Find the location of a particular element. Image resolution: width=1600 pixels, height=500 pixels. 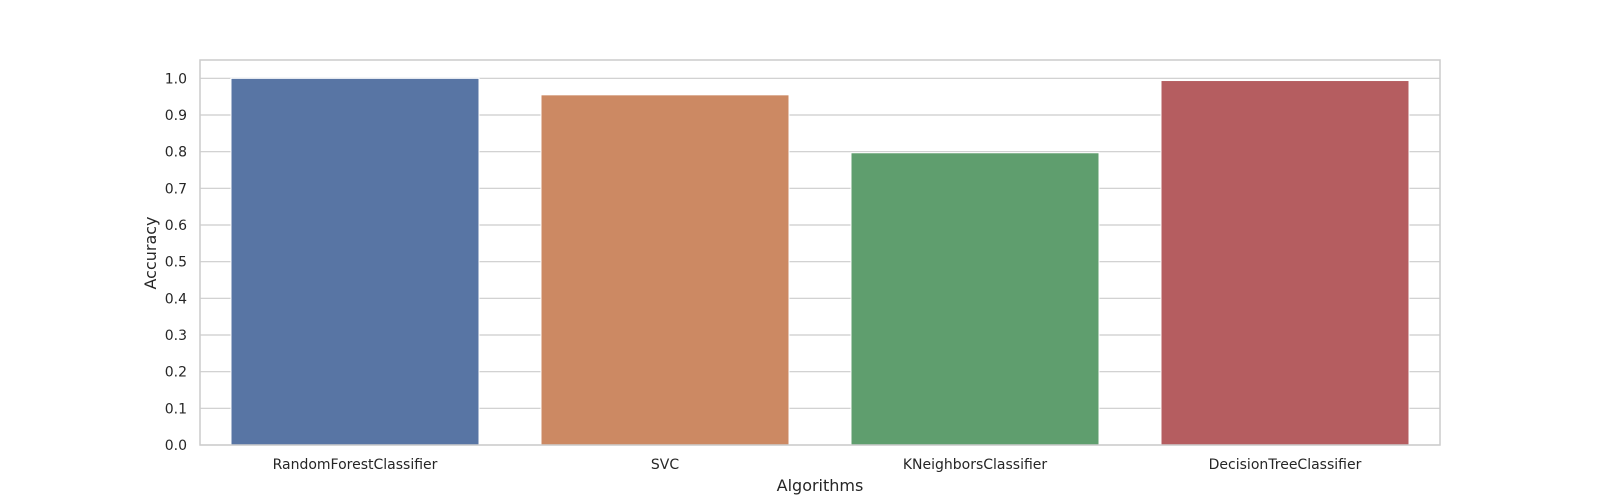

y-tick-label: 0.3 is located at coordinates (176, 336).